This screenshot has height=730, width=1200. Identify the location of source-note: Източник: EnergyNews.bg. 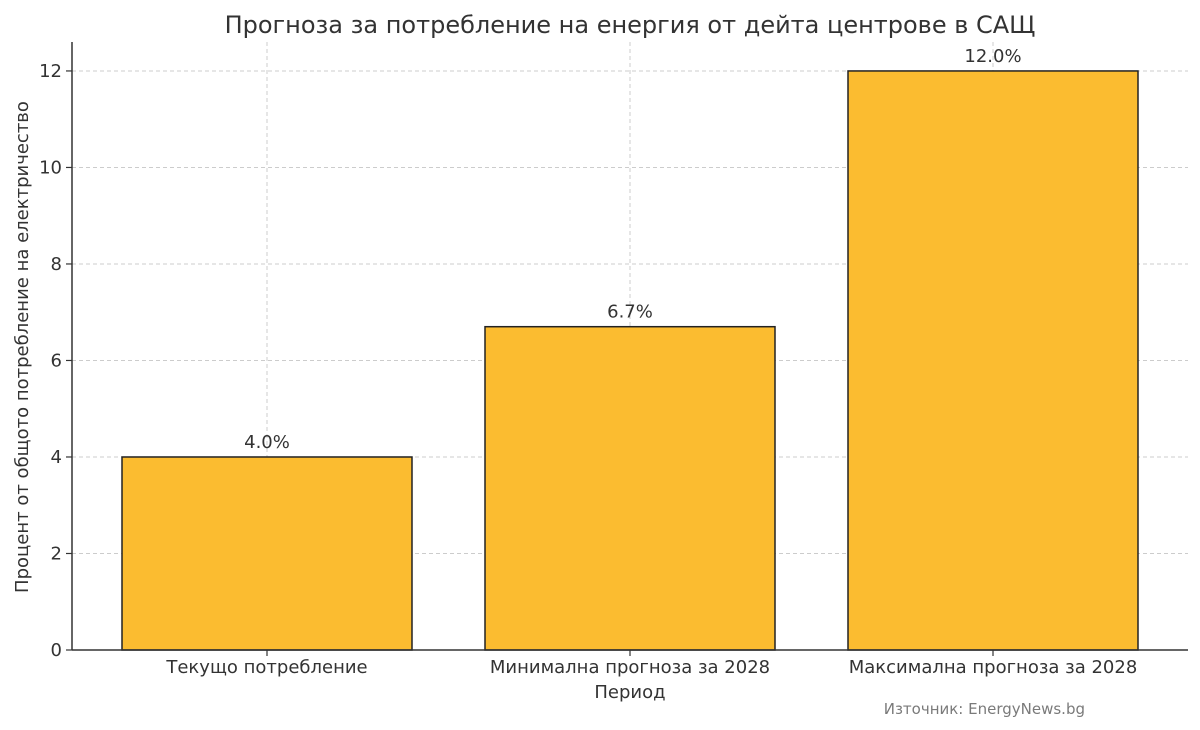
(984, 709).